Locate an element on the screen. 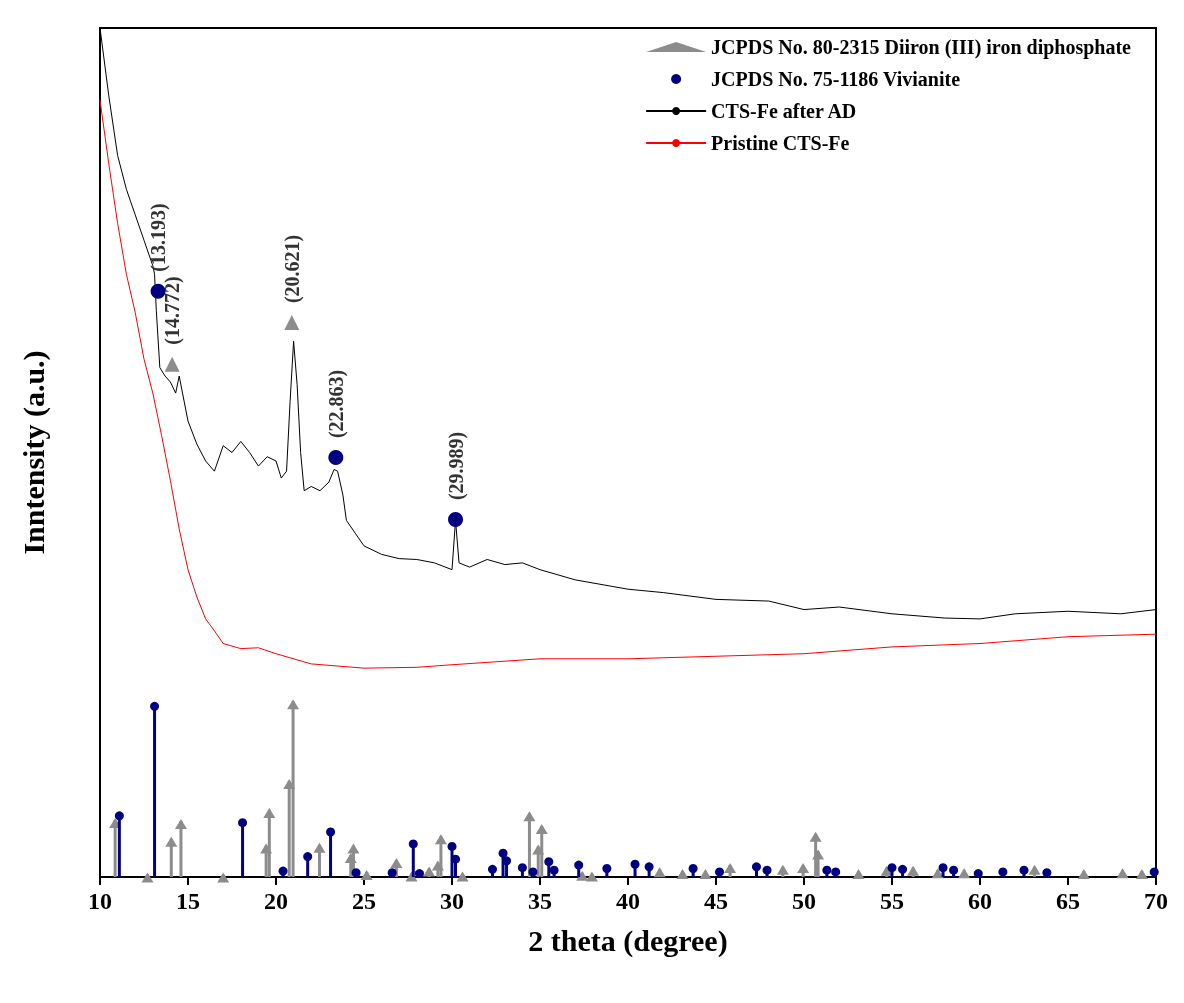  x-tick-label: 70 is located at coordinates (1156, 901).